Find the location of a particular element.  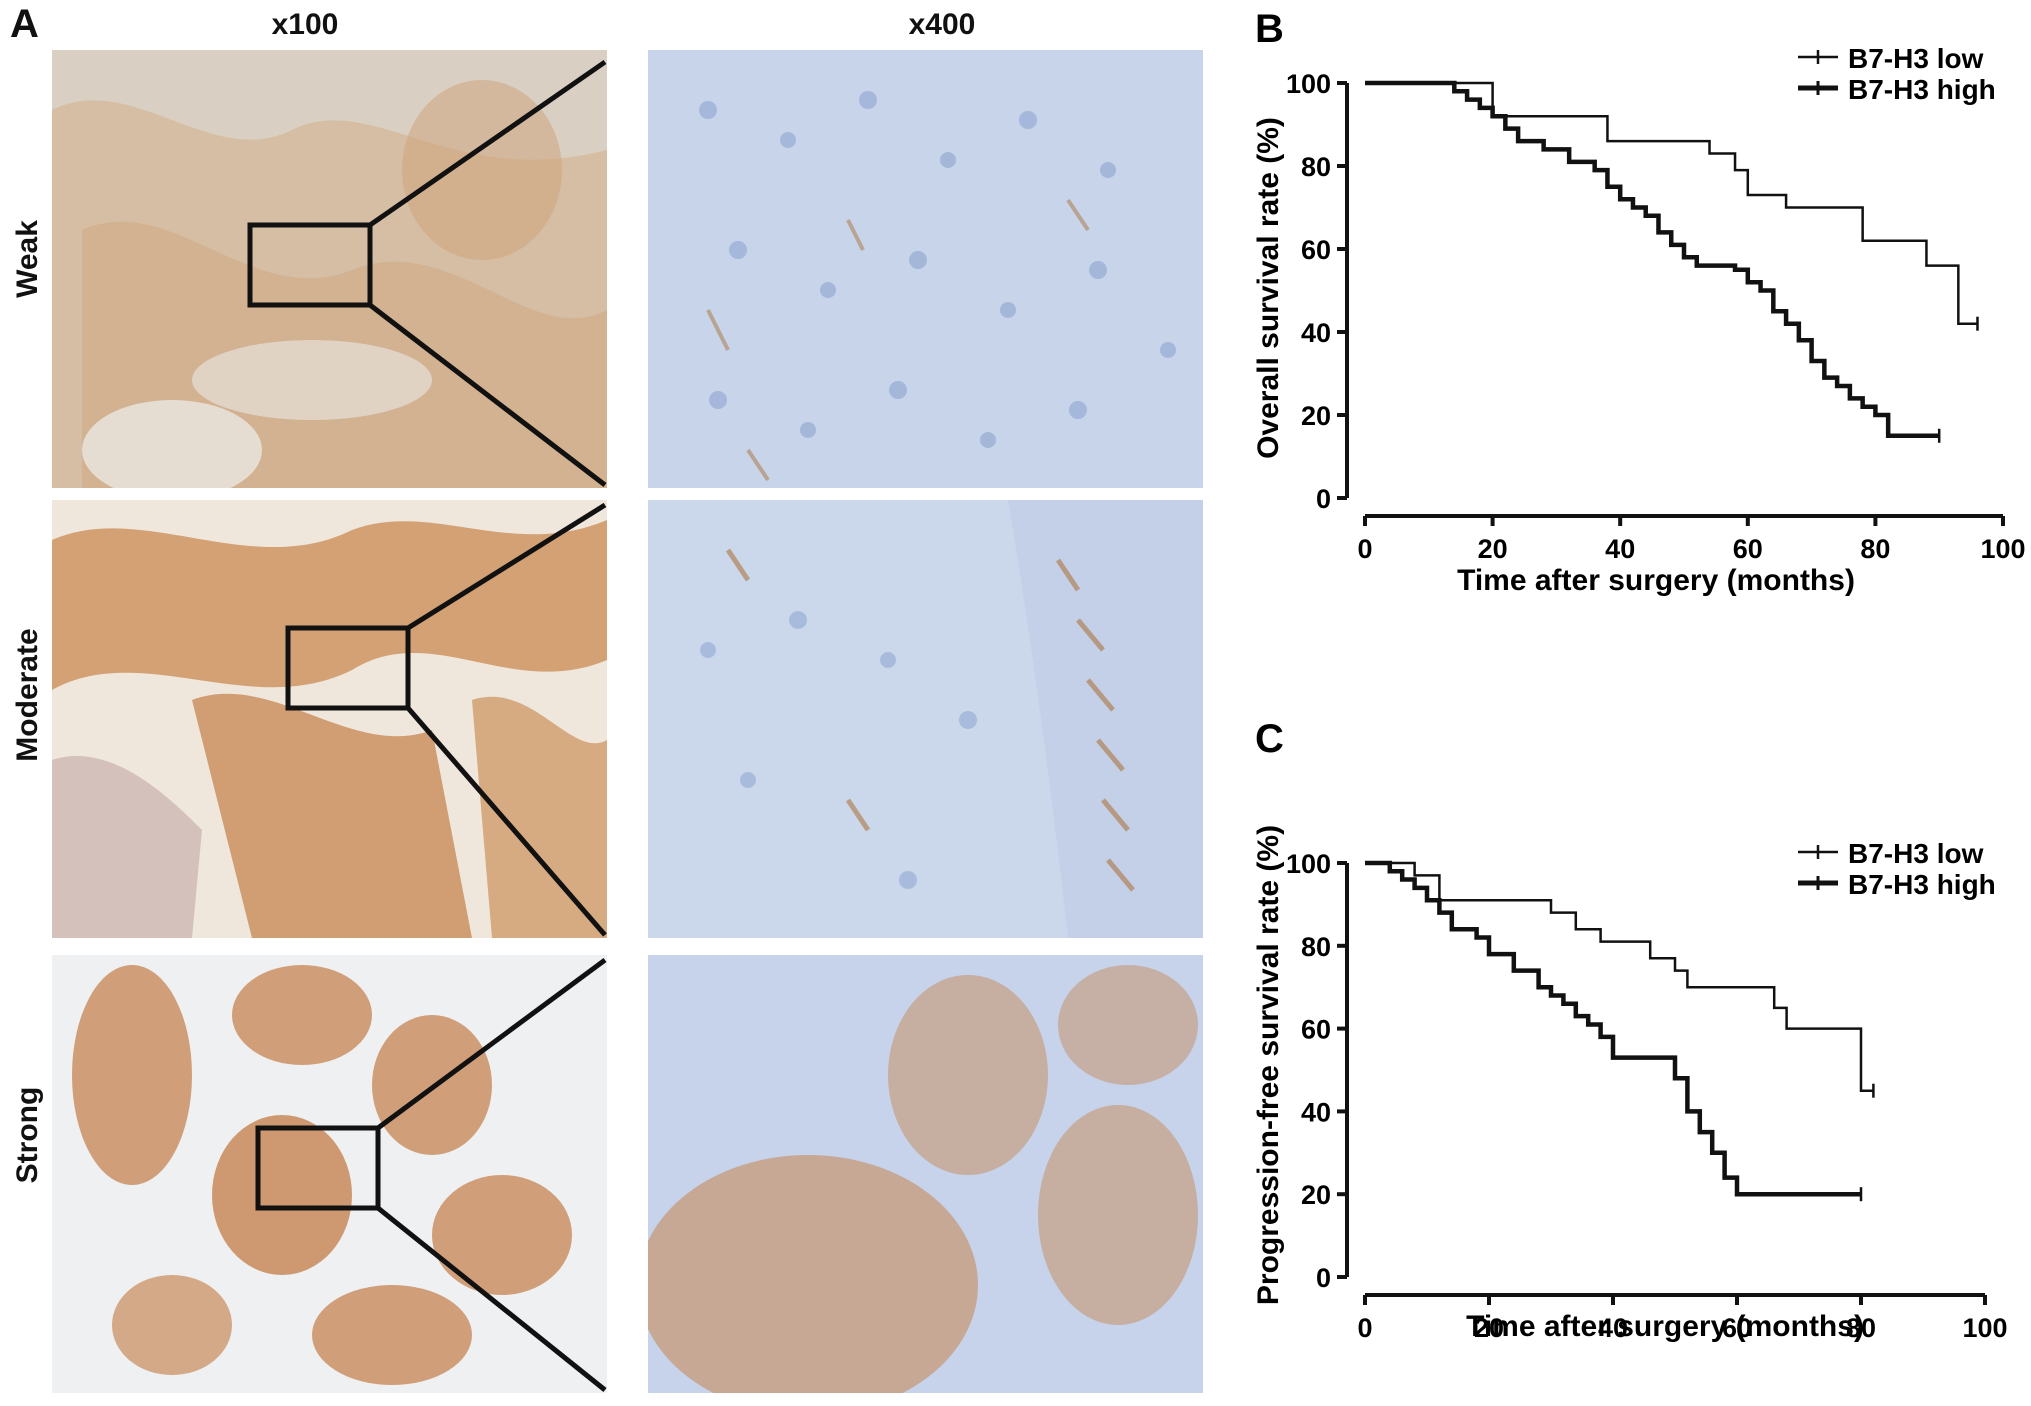

chart-b-xtick-label: 100 is located at coordinates (2002, 549).